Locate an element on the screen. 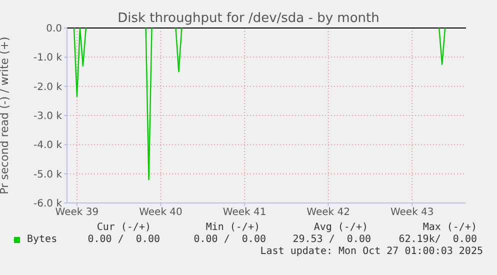 Image resolution: width=497 pixels, height=275 pixels. text: Last update: Mon Oct 27 01:00:03 2025 is located at coordinates (371, 251).